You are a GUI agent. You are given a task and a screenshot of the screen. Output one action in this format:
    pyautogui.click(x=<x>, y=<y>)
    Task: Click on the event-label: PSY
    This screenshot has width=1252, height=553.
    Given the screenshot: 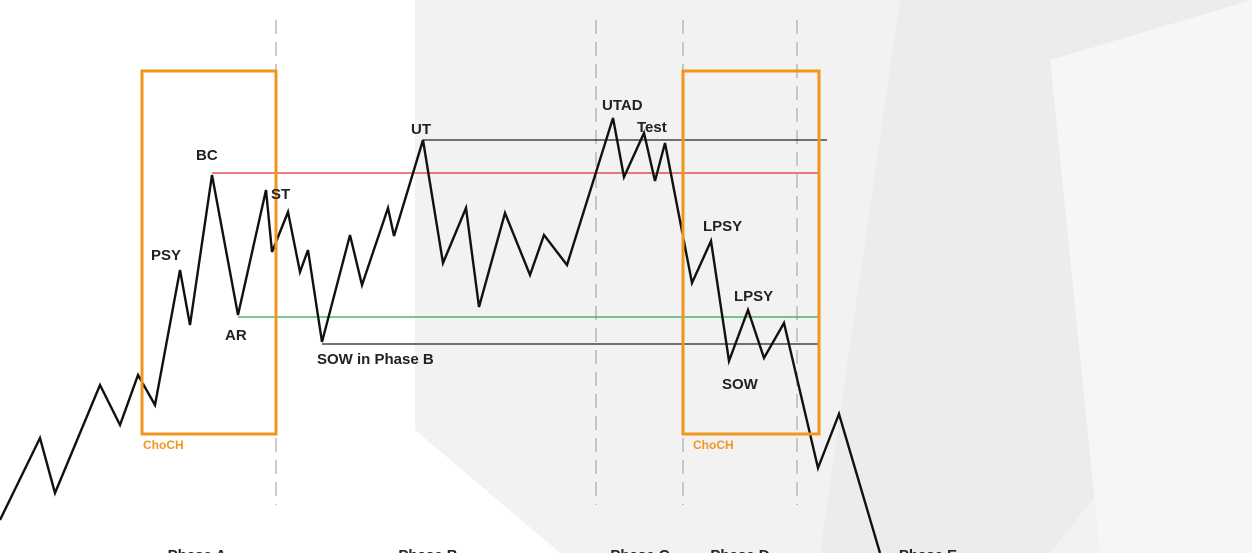 What is the action you would take?
    pyautogui.click(x=166, y=255)
    